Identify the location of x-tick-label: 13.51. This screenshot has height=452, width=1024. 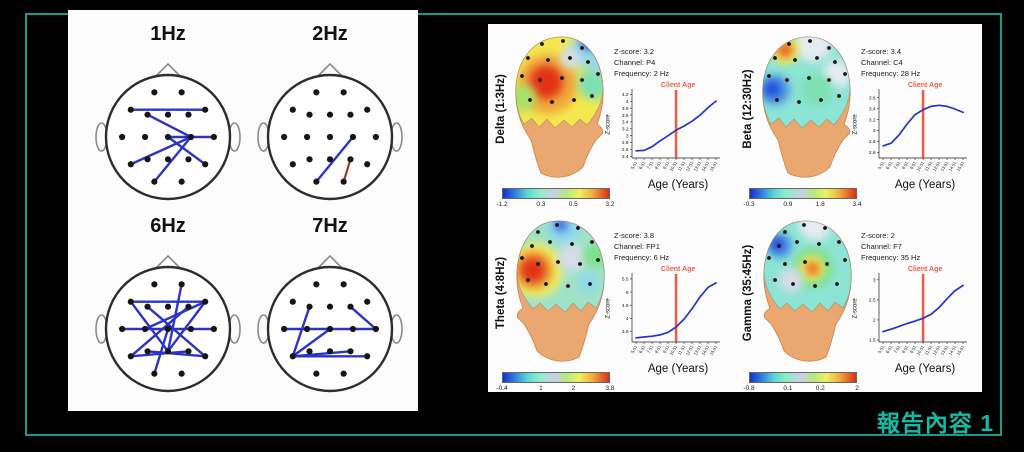
(697, 166).